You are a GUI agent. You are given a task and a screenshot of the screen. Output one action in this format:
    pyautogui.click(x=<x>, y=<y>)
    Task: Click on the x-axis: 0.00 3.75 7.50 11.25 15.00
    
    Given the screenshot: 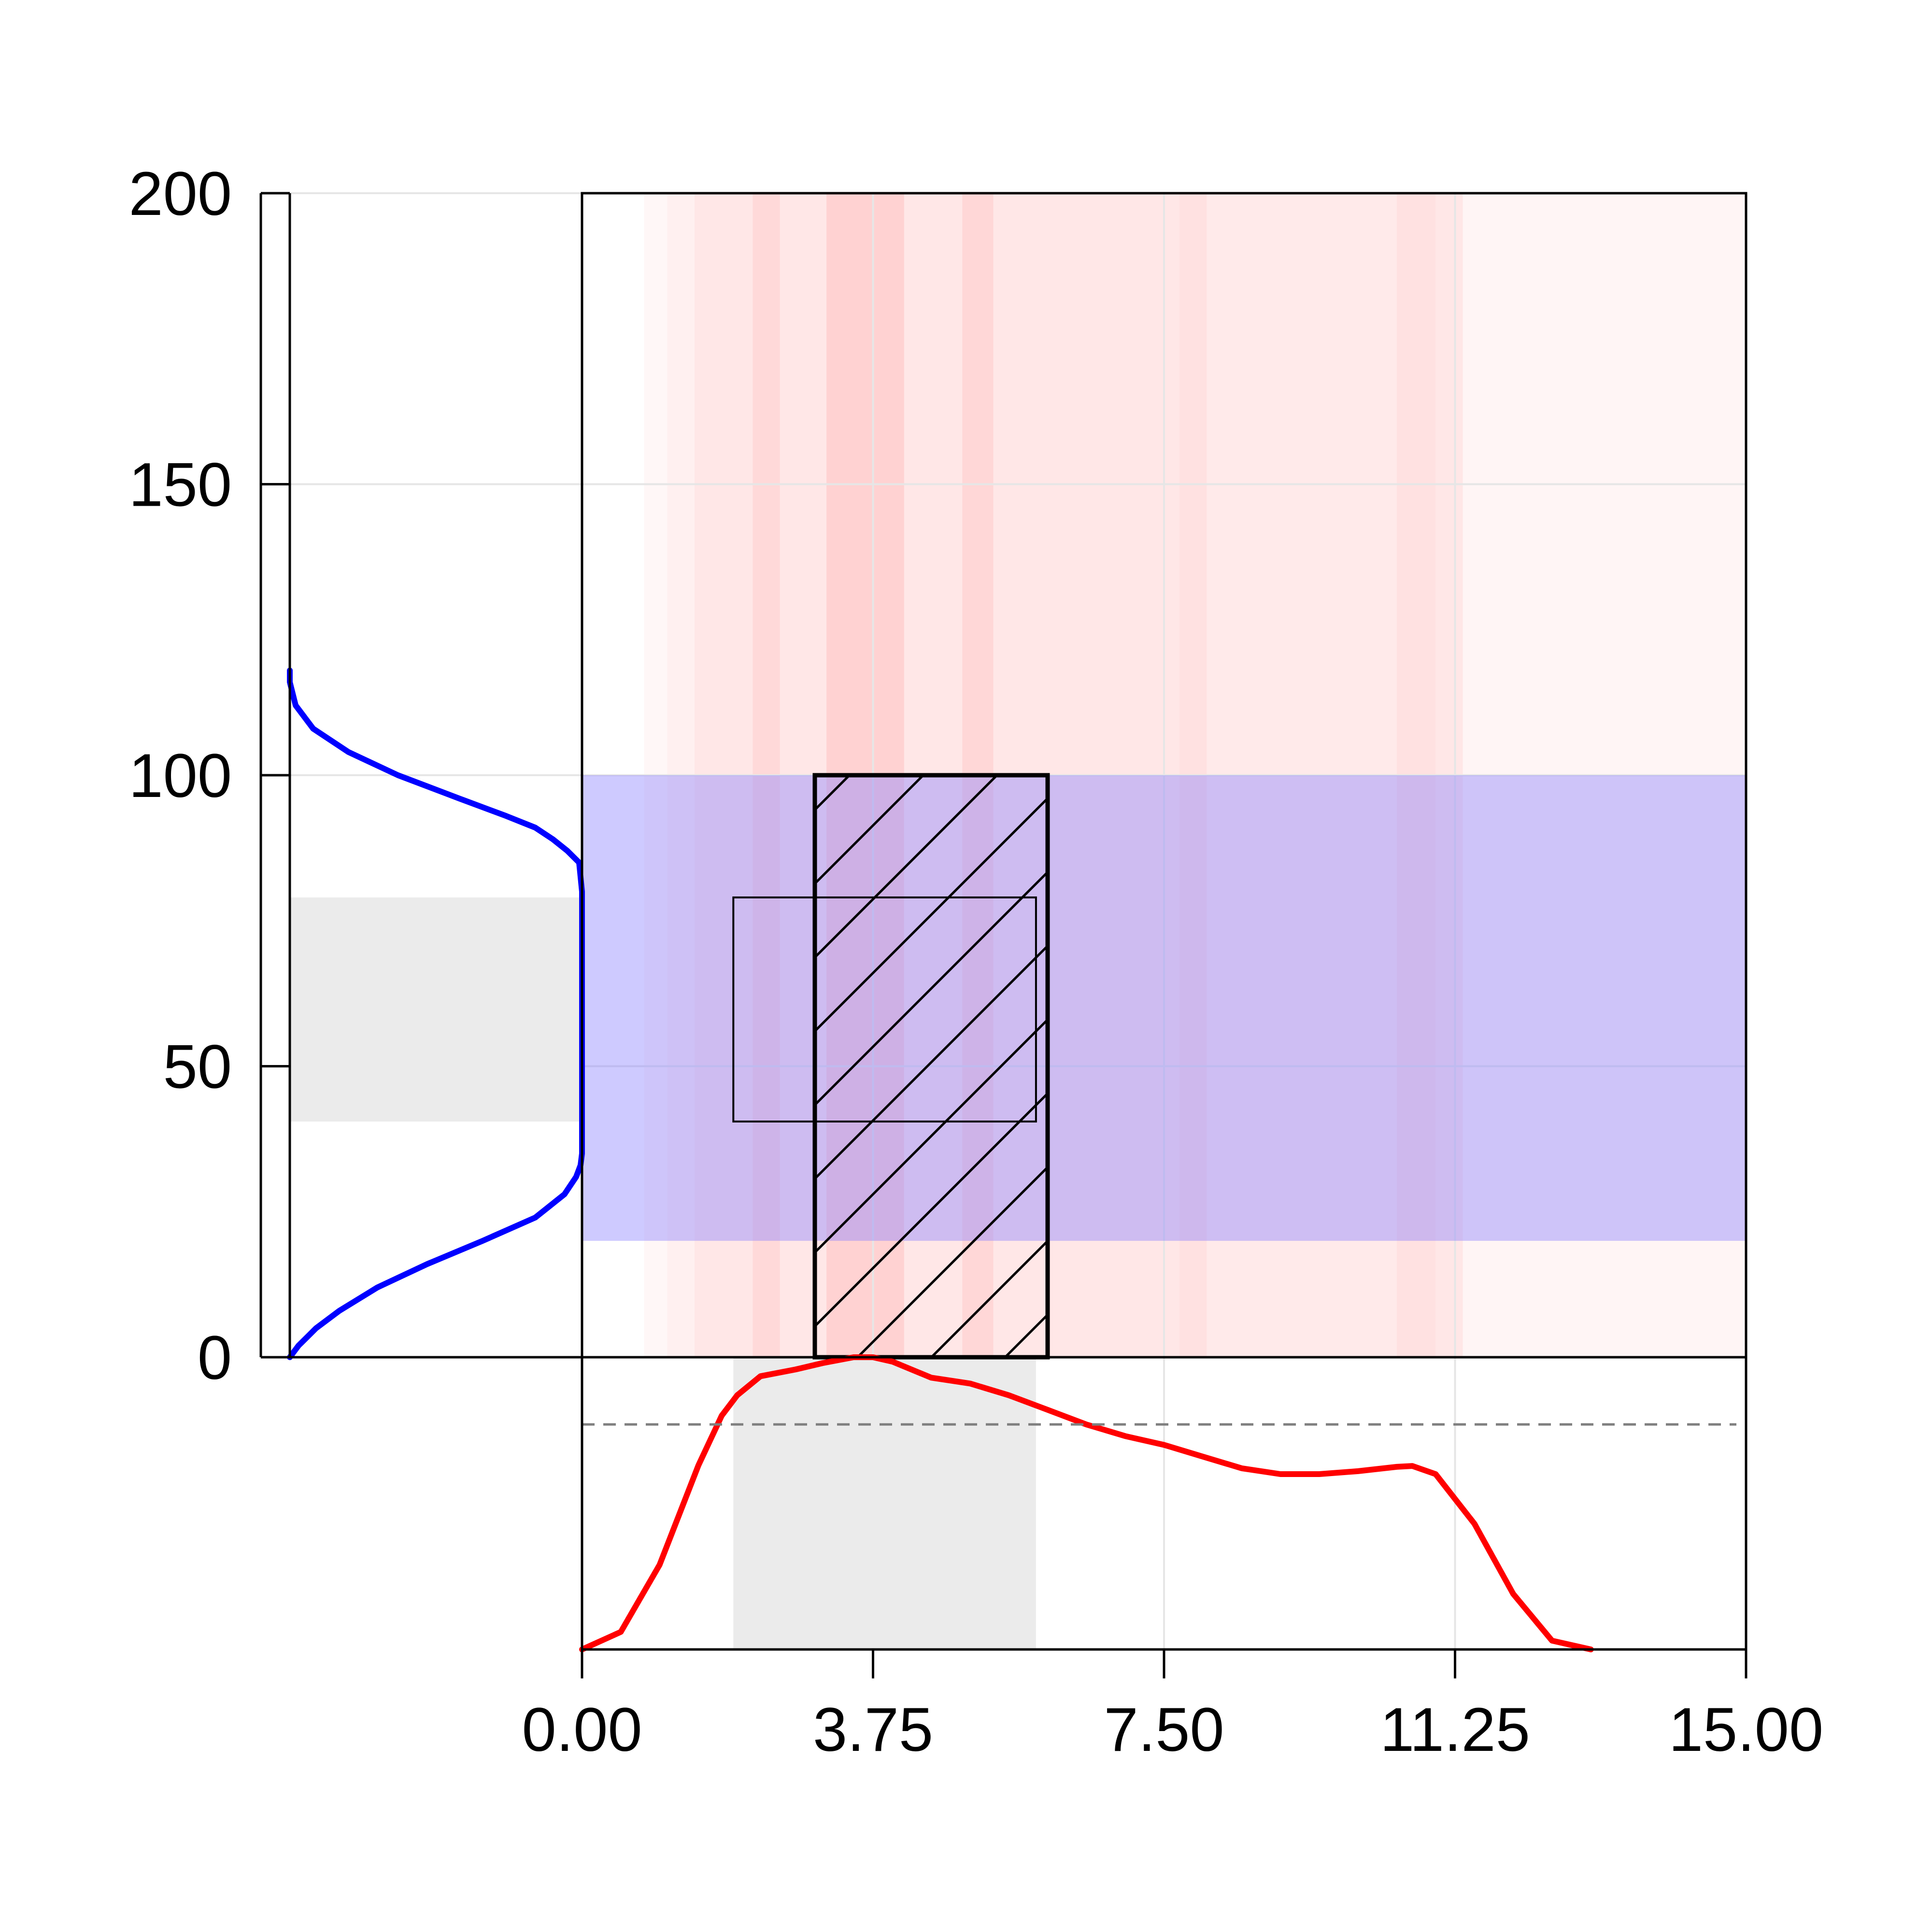 What is the action you would take?
    pyautogui.click(x=1172, y=1706)
    